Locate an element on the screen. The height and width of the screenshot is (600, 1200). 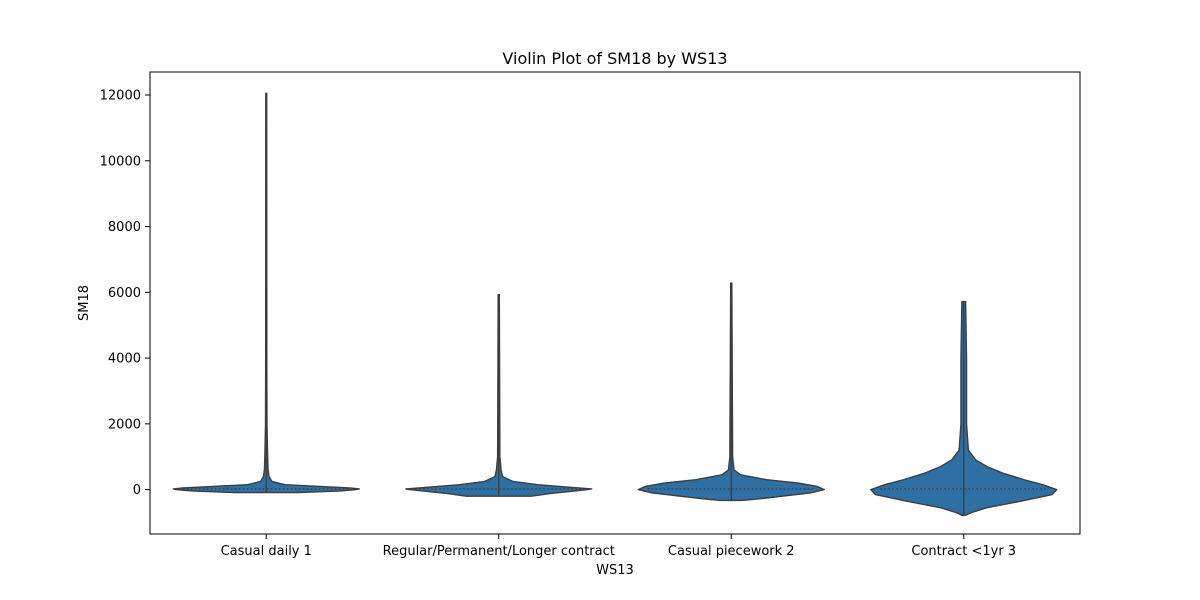
y-axis: 0 2000 4000 6000 8000 10000 12000 is located at coordinates (125, 293).